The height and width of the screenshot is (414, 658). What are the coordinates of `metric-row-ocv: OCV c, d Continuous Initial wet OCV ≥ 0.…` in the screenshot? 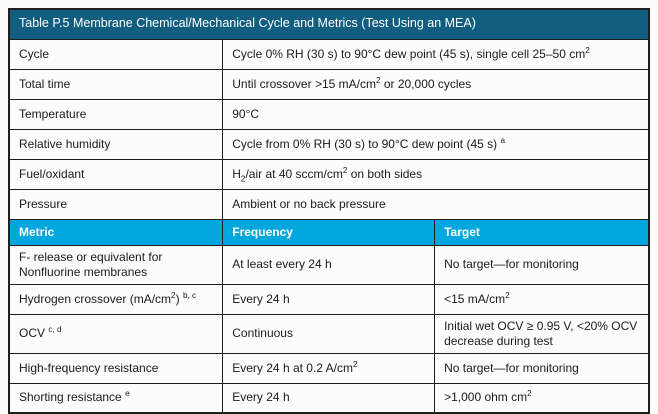 It's located at (329, 333).